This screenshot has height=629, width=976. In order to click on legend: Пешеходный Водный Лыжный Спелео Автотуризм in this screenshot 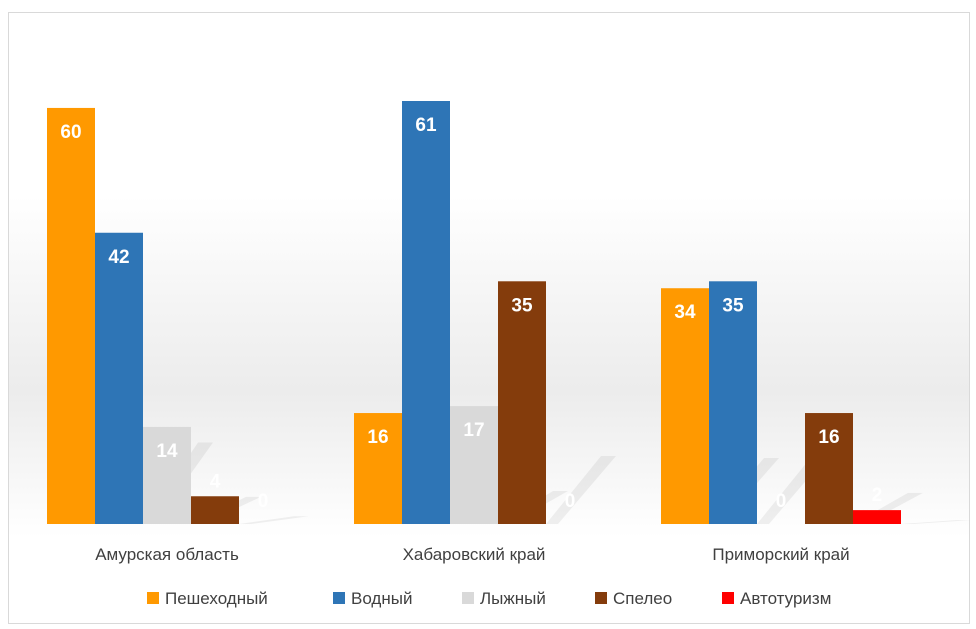, I will do `click(489, 598)`.